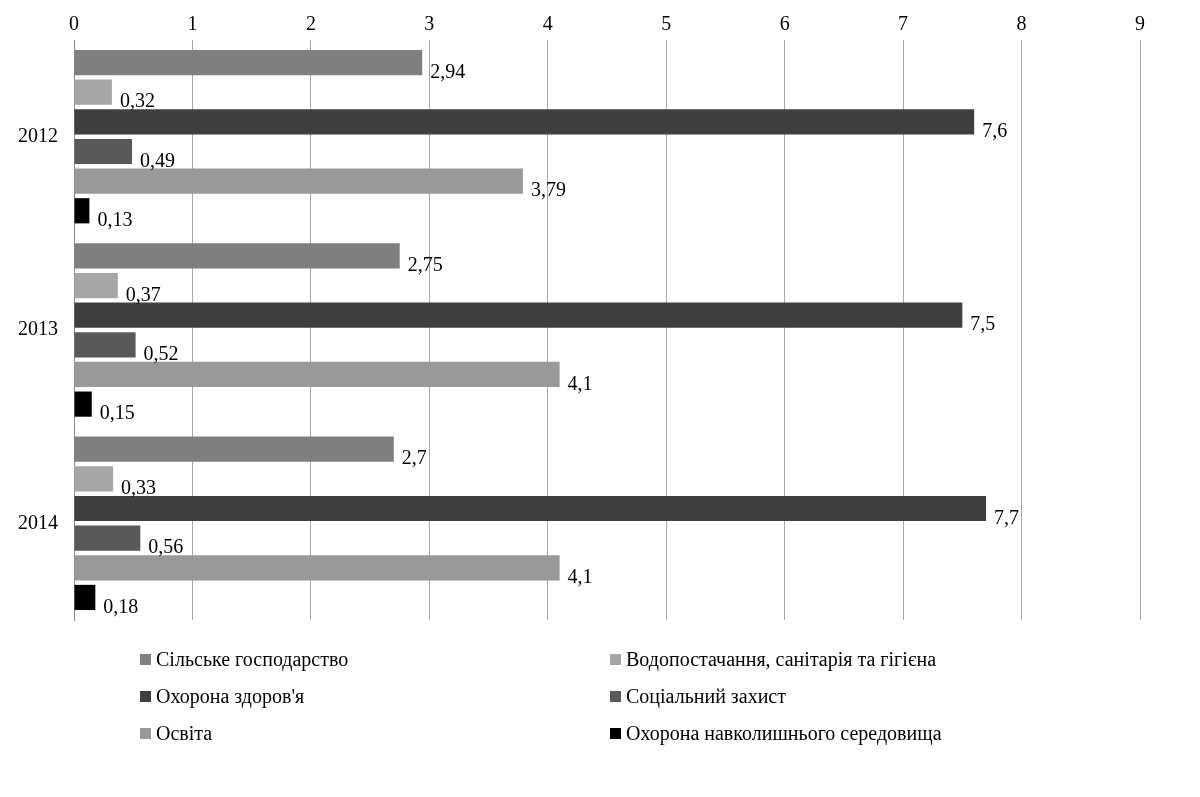  I want to click on legend-label: Освіта, so click(184, 733).